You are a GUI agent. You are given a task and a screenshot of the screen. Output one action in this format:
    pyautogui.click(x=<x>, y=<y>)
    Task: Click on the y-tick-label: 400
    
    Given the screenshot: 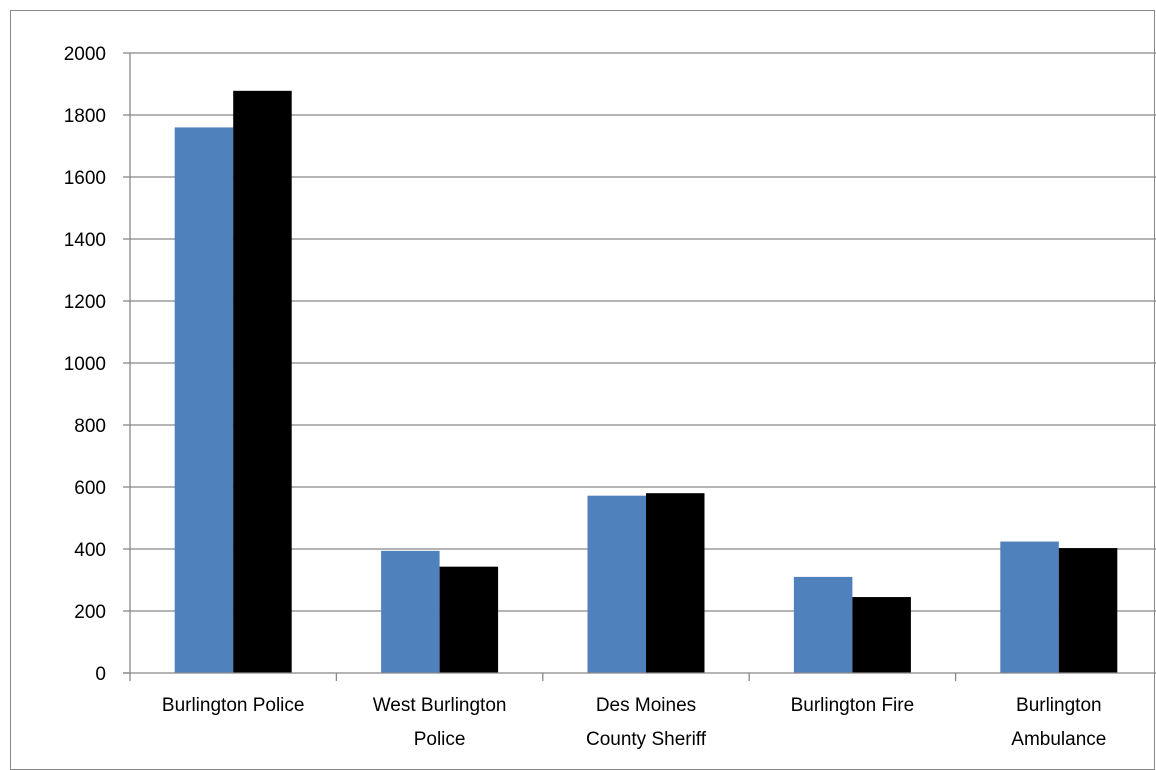 What is the action you would take?
    pyautogui.click(x=90, y=550)
    